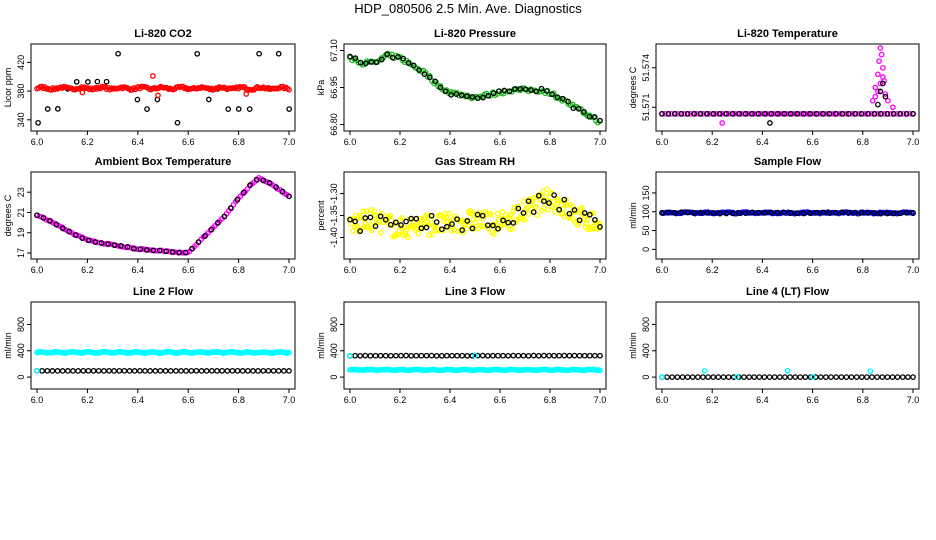 The image size is (936, 540). Describe the element at coordinates (646, 107) in the screenshot. I see `y-tick-label: 51.571` at that location.